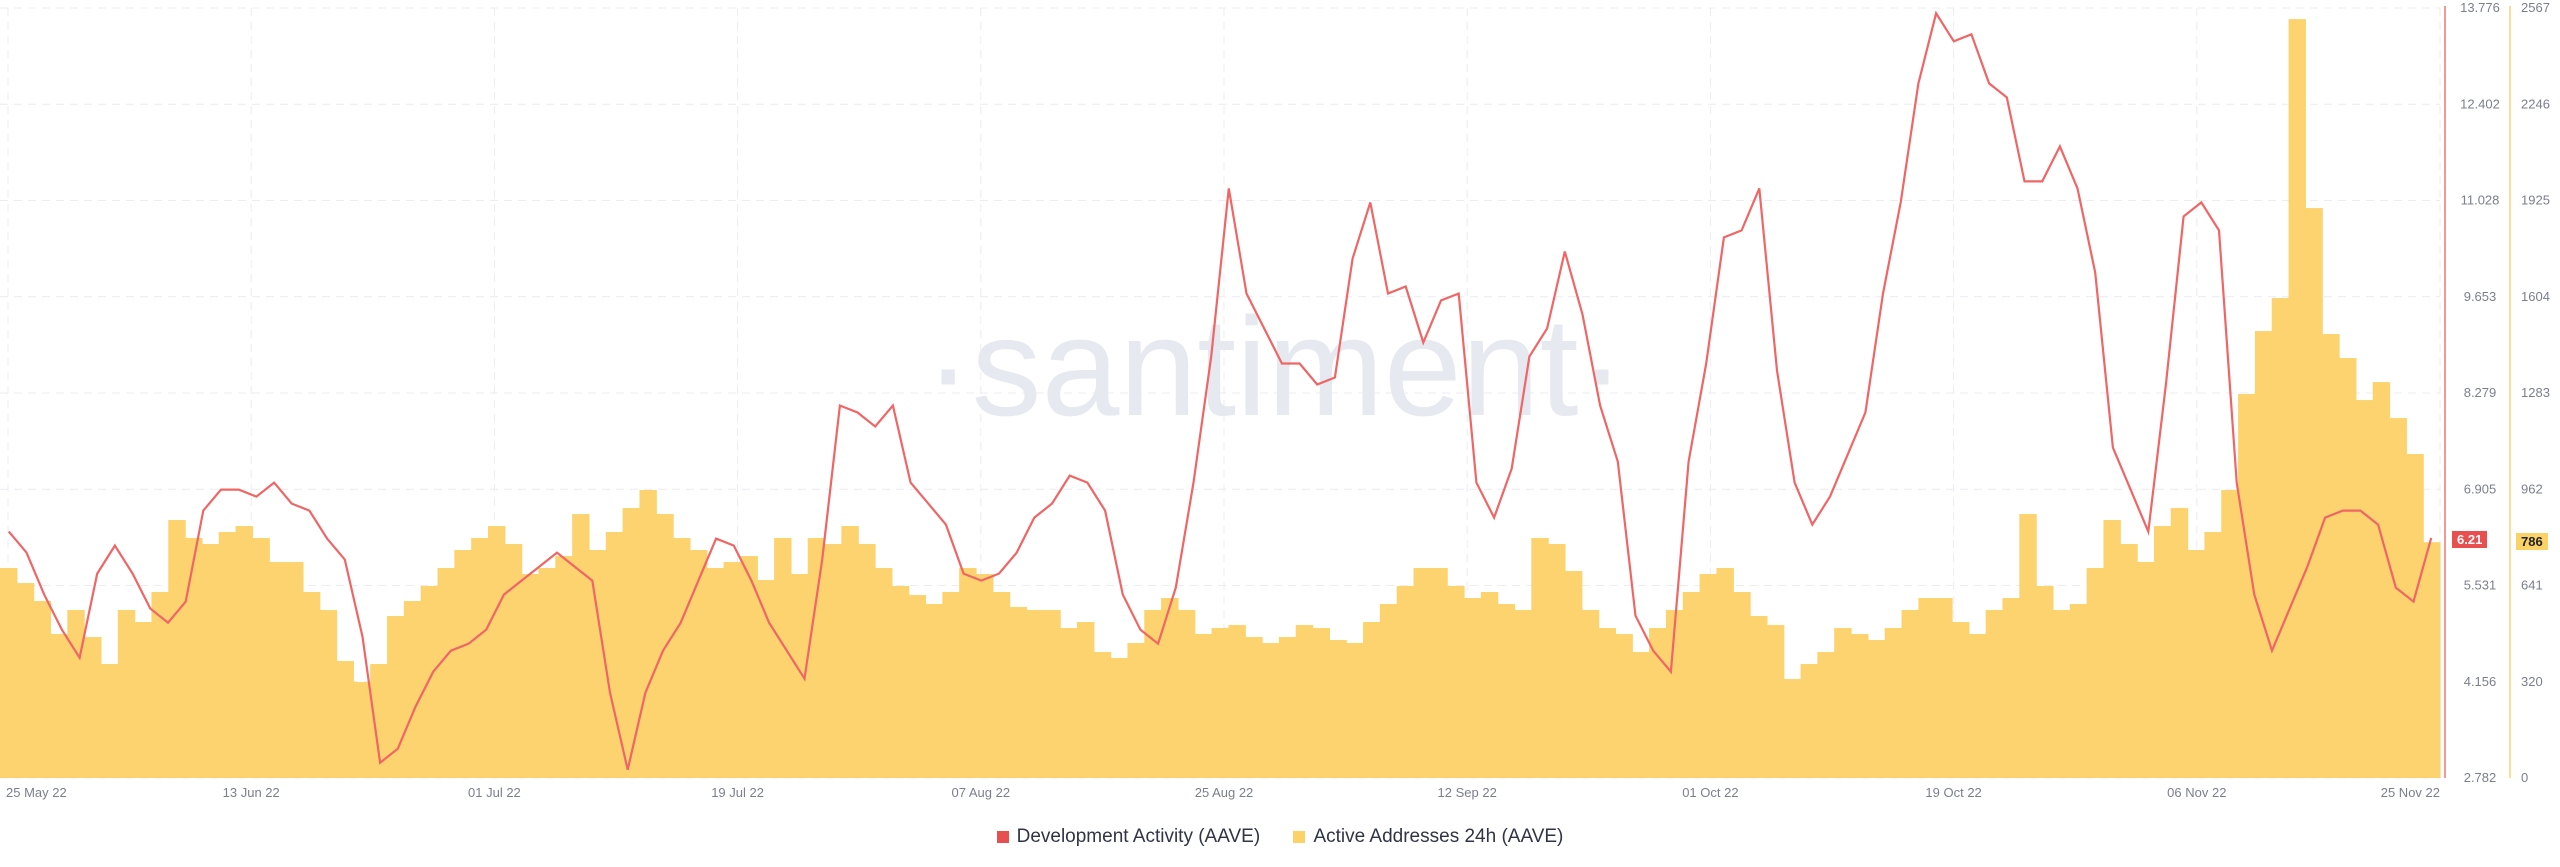 The height and width of the screenshot is (867, 2560). What do you see at coordinates (2480, 296) in the screenshot?
I see `dev-activity-tick-label: 9.653` at bounding box center [2480, 296].